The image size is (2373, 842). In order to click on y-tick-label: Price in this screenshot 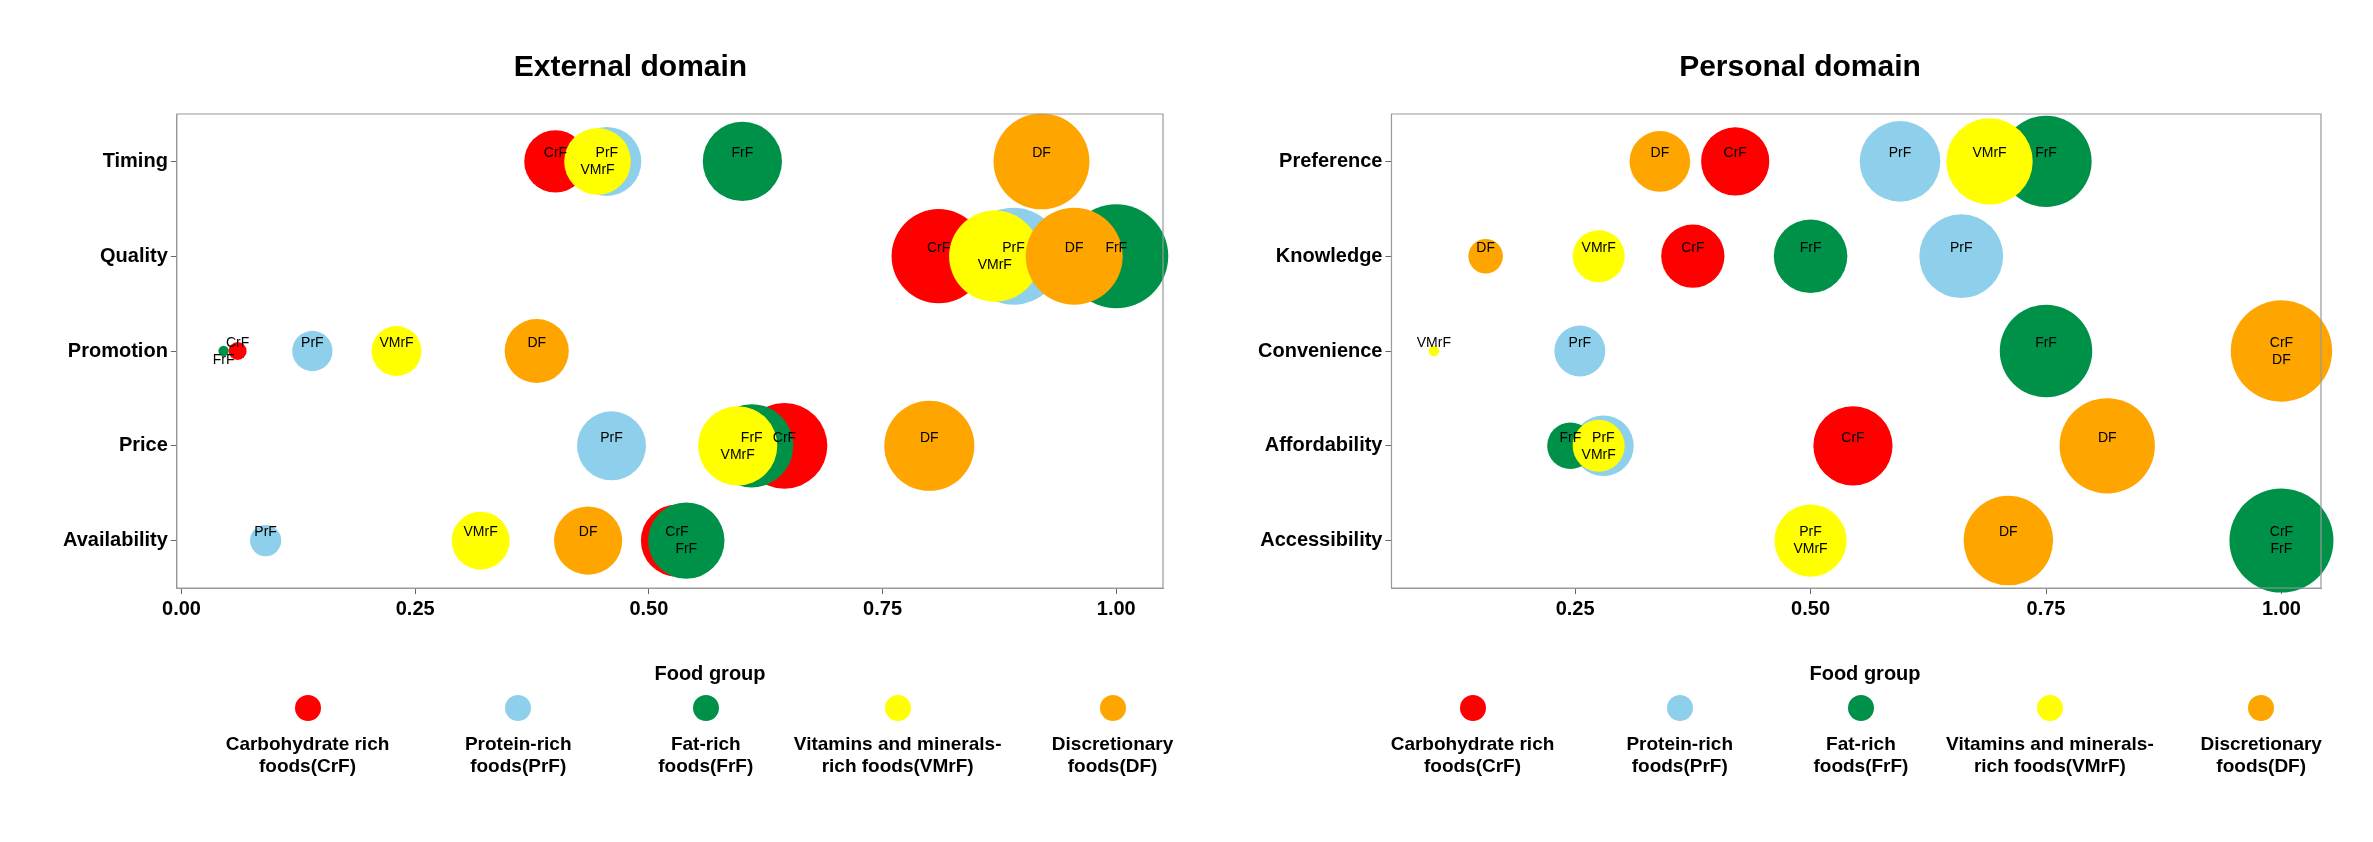, I will do `click(143, 444)`.